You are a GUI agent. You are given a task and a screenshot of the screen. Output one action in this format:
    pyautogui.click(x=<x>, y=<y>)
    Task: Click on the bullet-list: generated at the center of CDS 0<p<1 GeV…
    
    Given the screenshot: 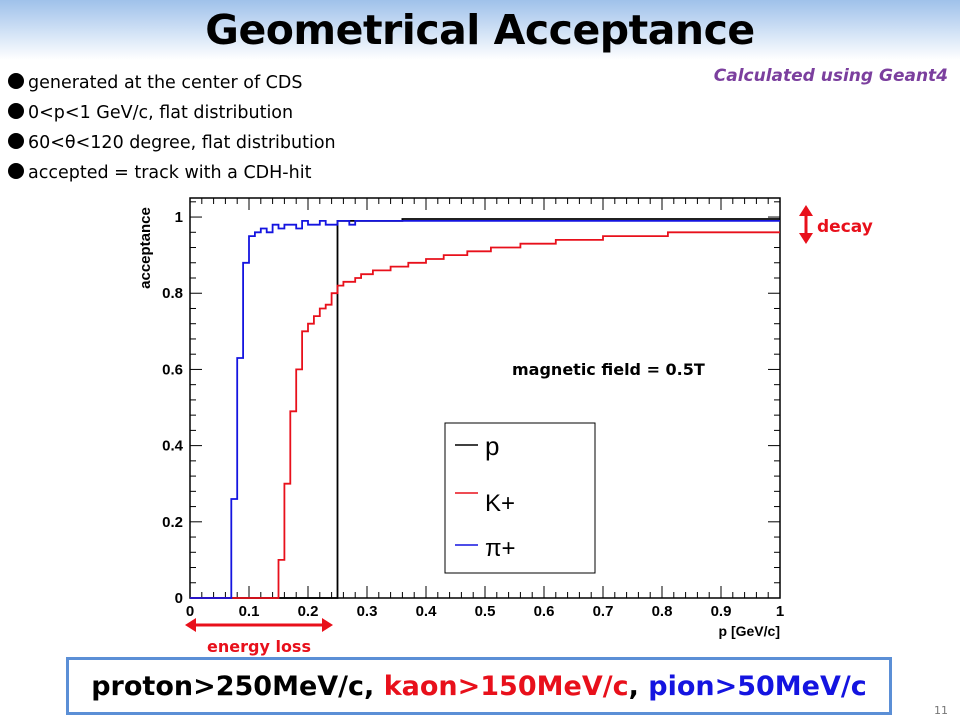 What is the action you would take?
    pyautogui.click(x=172, y=128)
    